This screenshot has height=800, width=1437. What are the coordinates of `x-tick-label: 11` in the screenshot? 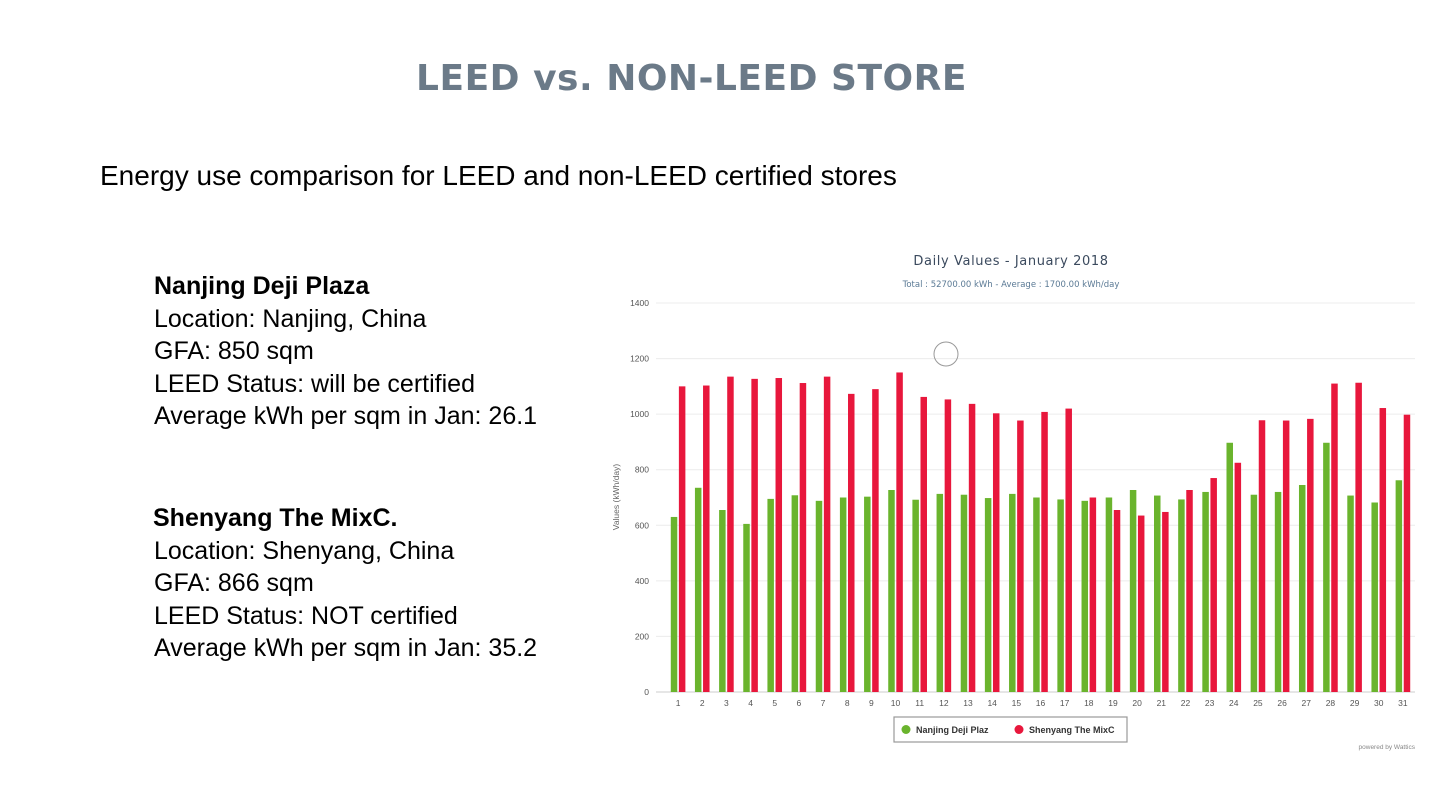 It's located at (919, 703).